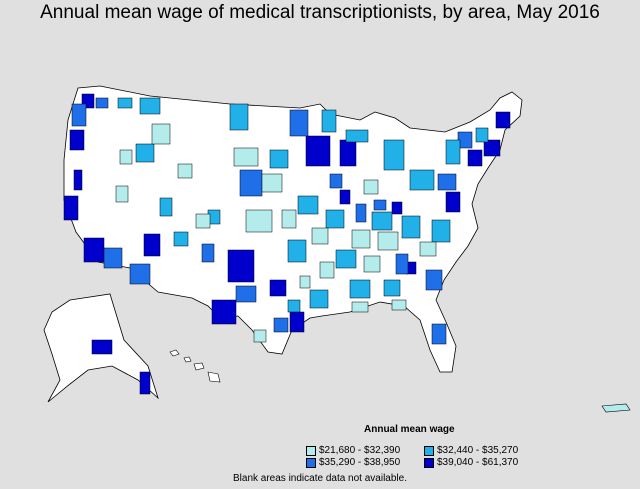 The width and height of the screenshot is (640, 489). Describe the element at coordinates (616, 408) in the screenshot. I see `puerto-rico-outline` at that location.